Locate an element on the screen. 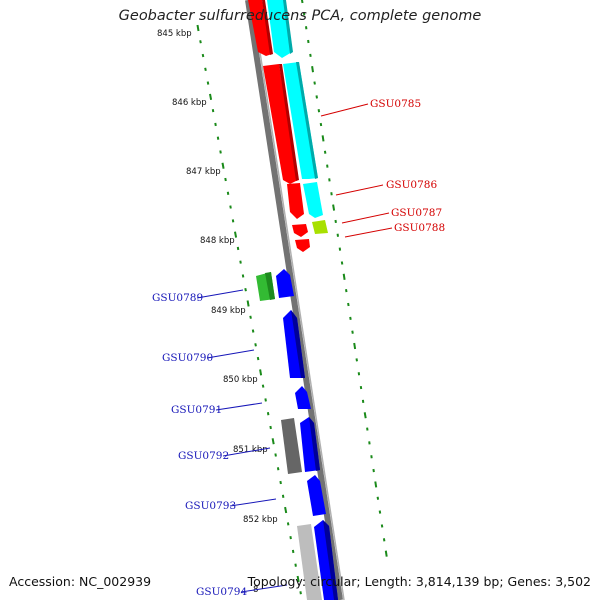 The height and width of the screenshot is (600, 600). gene-label-gsu0785: GSU0785 is located at coordinates (395, 104).